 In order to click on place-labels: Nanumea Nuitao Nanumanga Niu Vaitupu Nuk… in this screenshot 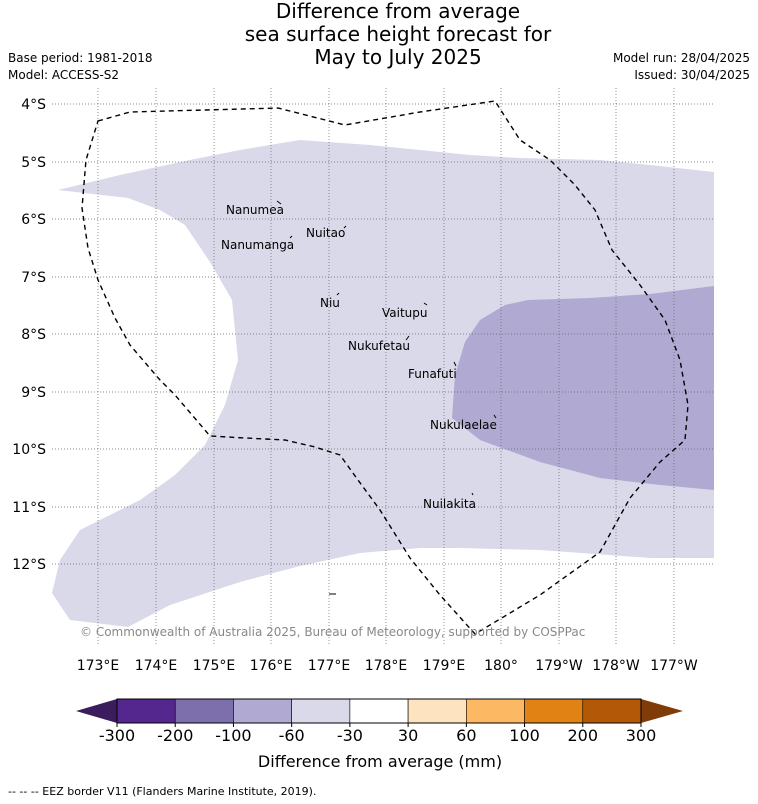, I will do `click(359, 355)`.